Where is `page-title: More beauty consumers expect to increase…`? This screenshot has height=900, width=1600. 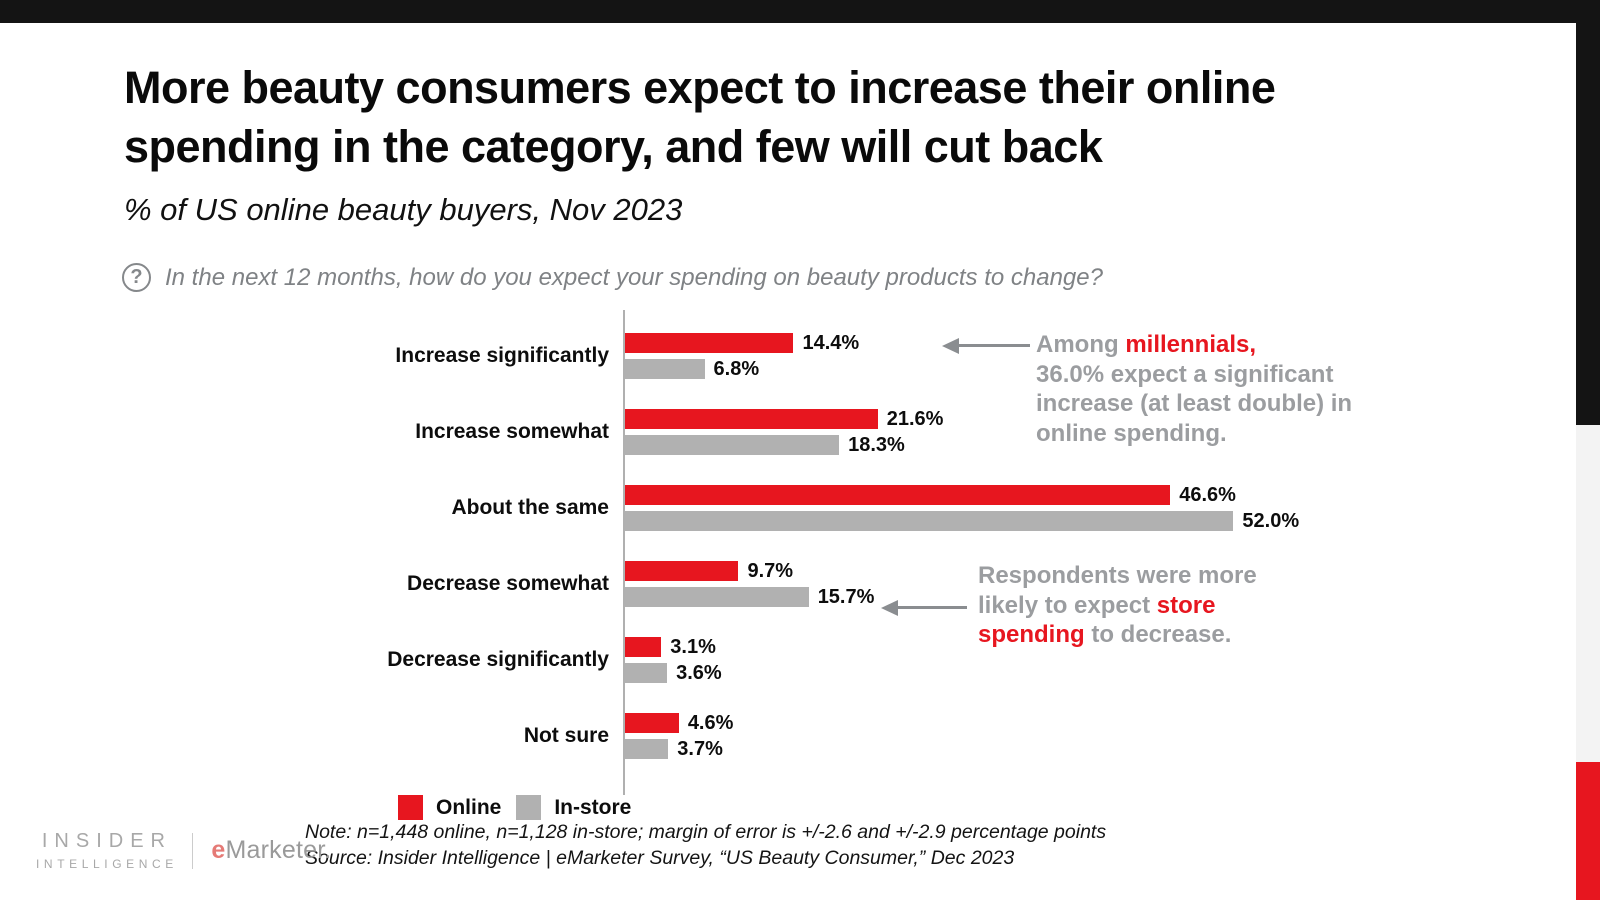 page-title: More beauty consumers expect to increase… is located at coordinates (834, 117).